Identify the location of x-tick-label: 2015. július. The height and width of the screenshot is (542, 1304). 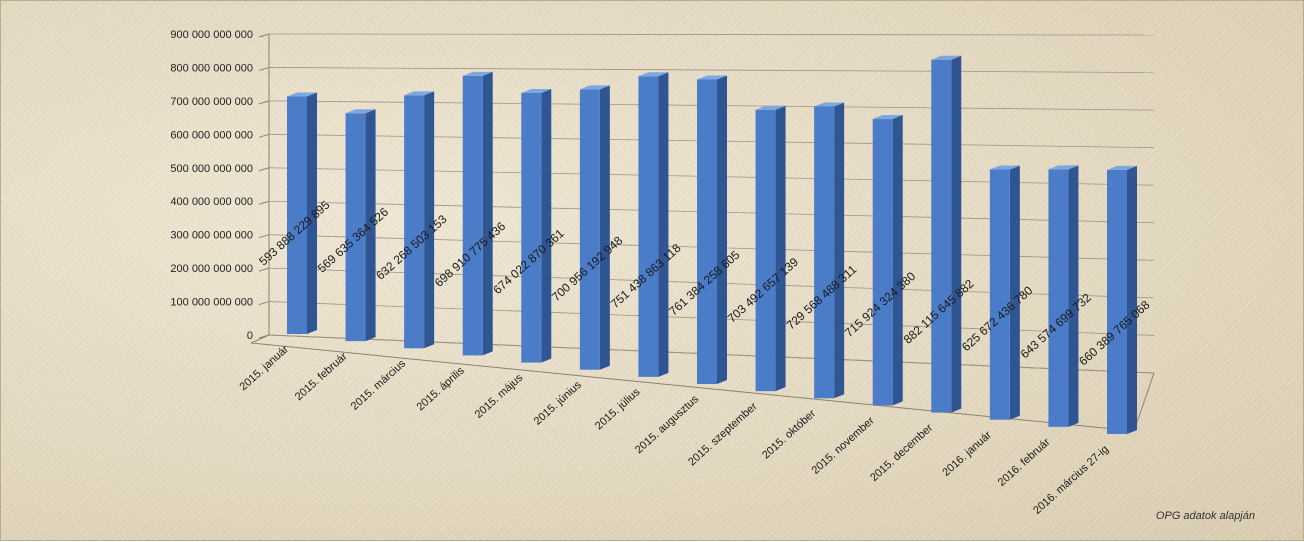
(618, 409).